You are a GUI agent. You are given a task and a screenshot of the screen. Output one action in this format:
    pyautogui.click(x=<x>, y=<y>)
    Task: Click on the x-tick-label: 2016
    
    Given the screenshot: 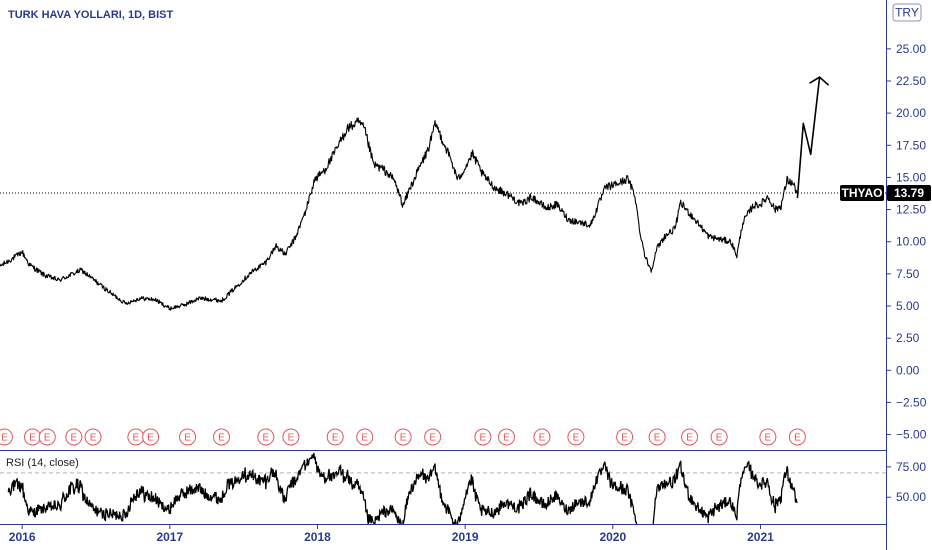 What is the action you would take?
    pyautogui.click(x=22, y=537)
    